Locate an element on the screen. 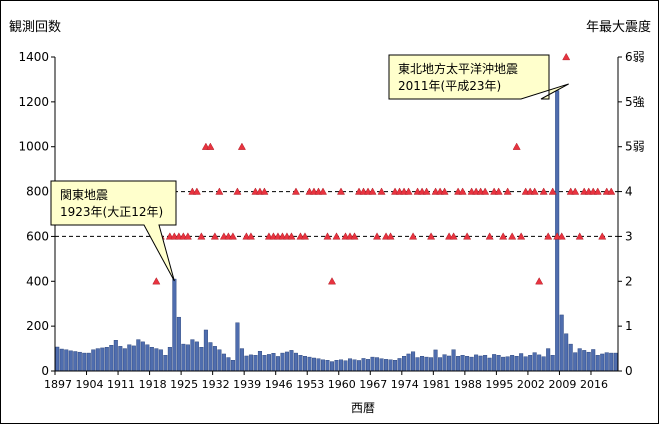 This screenshot has height=427, width=659. y2-axis-title: 年最大震度 is located at coordinates (618, 27).